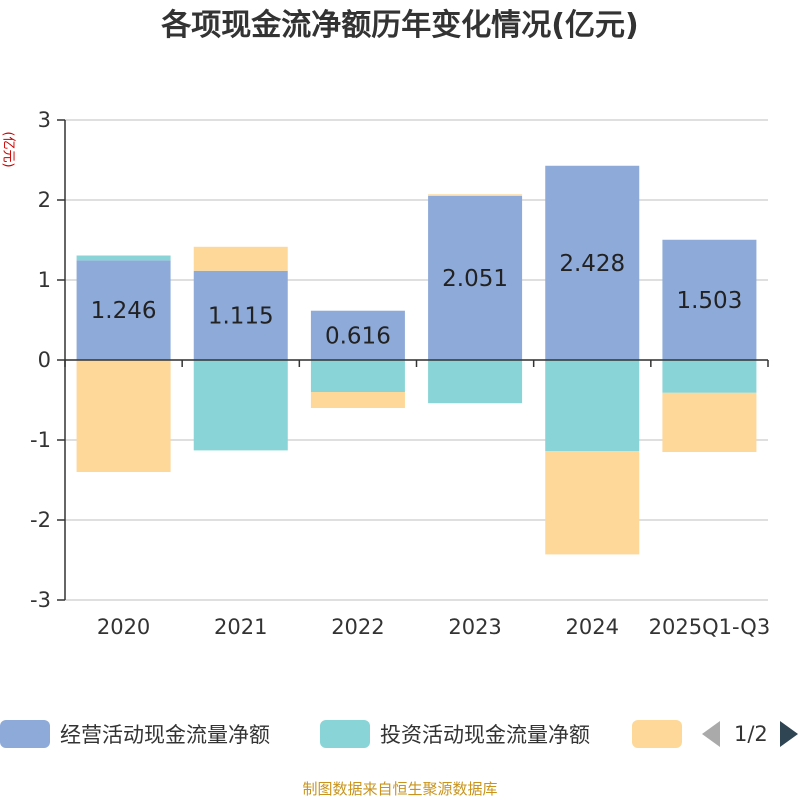 Image resolution: width=800 pixels, height=800 pixels. Describe the element at coordinates (123, 627) in the screenshot. I see `x-category-label: 2020` at that location.